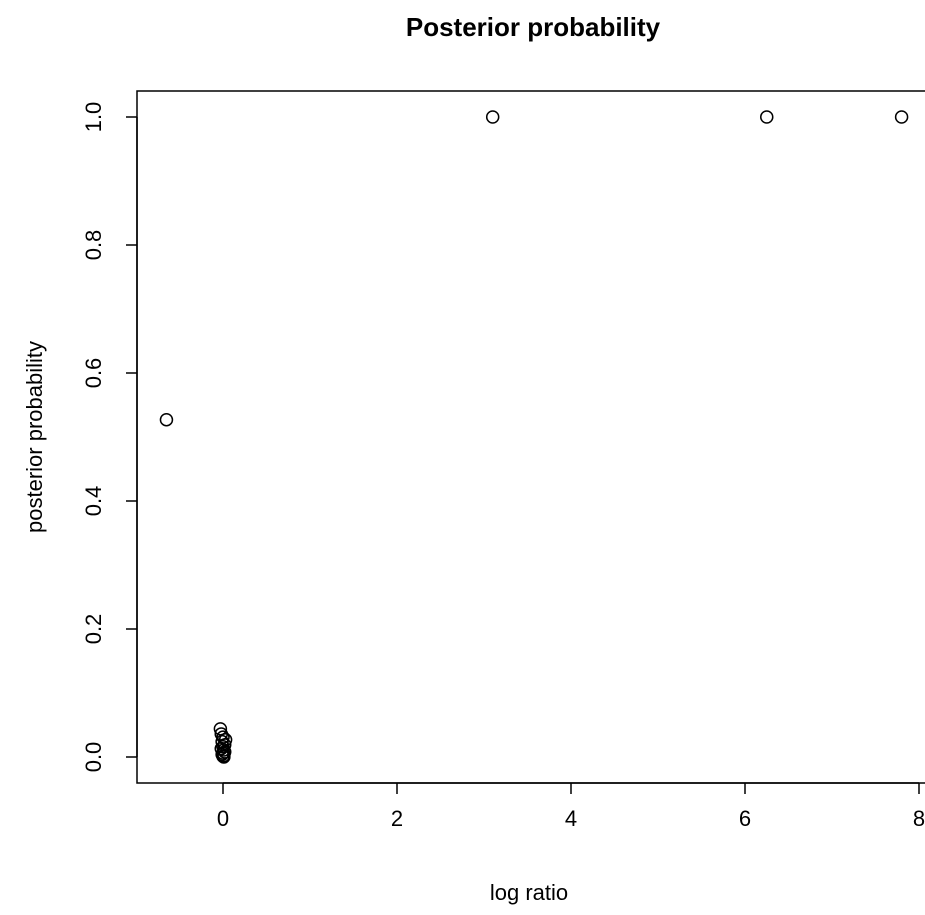 The width and height of the screenshot is (925, 915). What do you see at coordinates (397, 818) in the screenshot?
I see `x-tick-label: 2` at bounding box center [397, 818].